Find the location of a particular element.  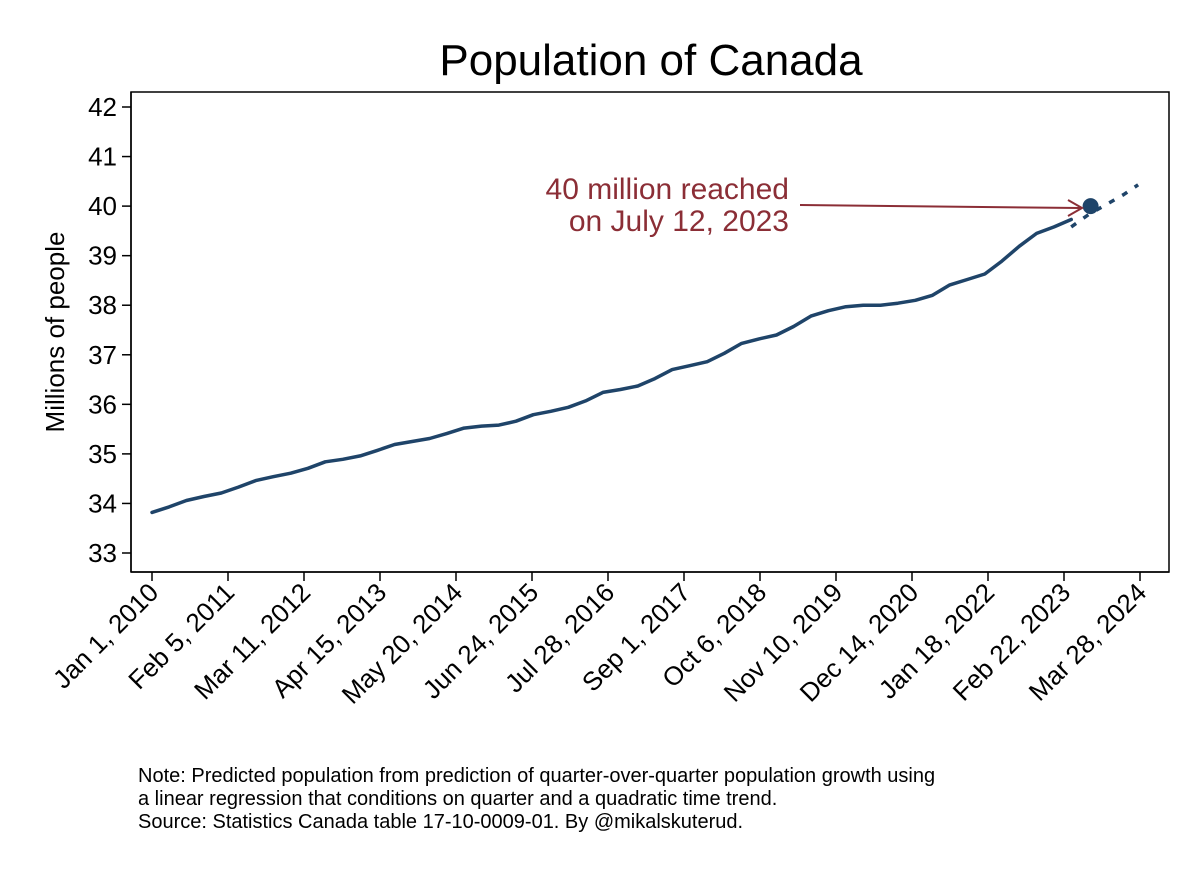

y-ticks: 33 34 35 36 37 38 39 40 41 42 is located at coordinates (109, 330).